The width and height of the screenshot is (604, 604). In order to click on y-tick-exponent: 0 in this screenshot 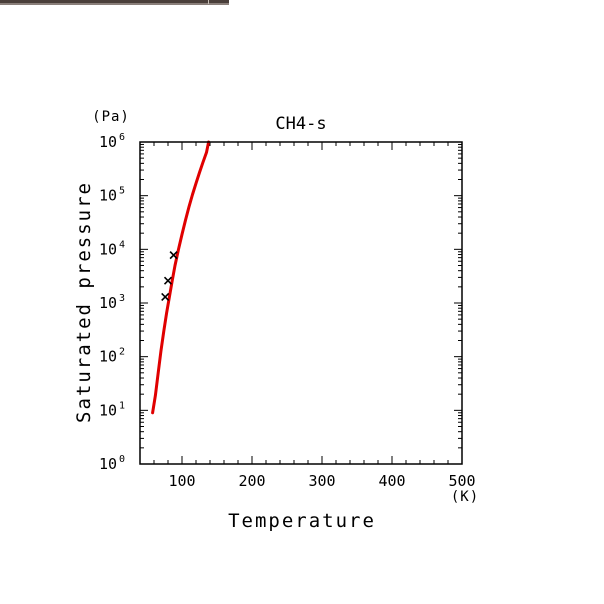, I will do `click(122, 459)`.